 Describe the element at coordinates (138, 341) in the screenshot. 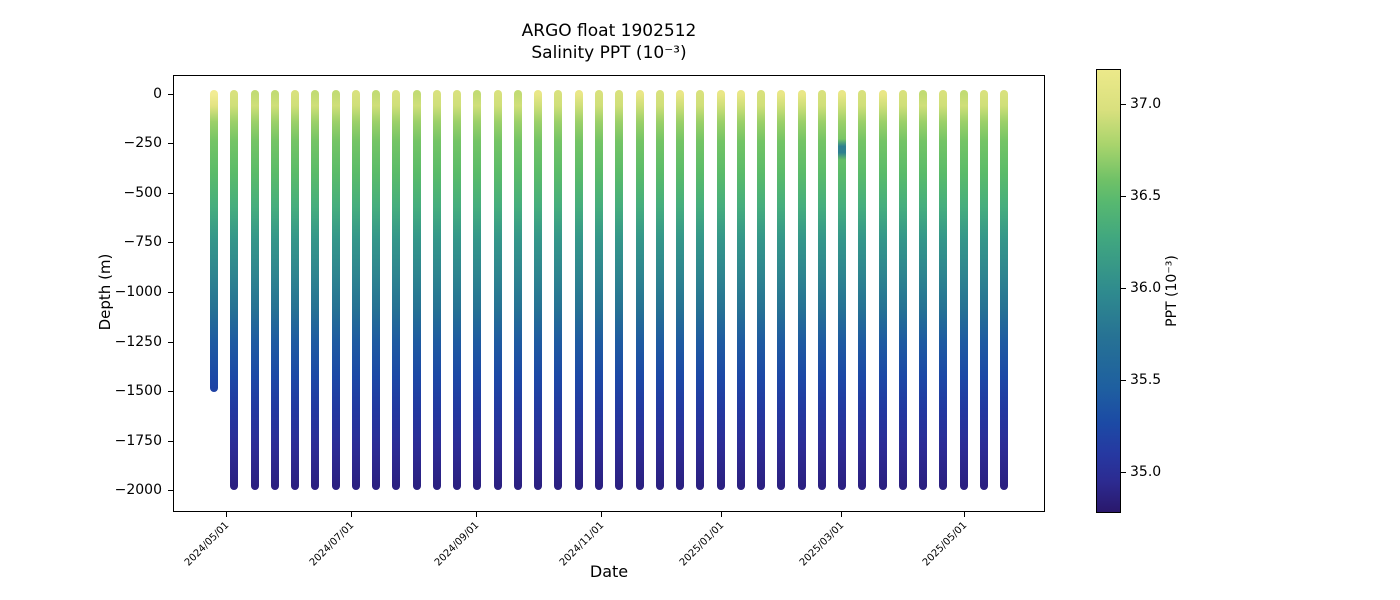

I see `y-tick-label: −1250` at that location.